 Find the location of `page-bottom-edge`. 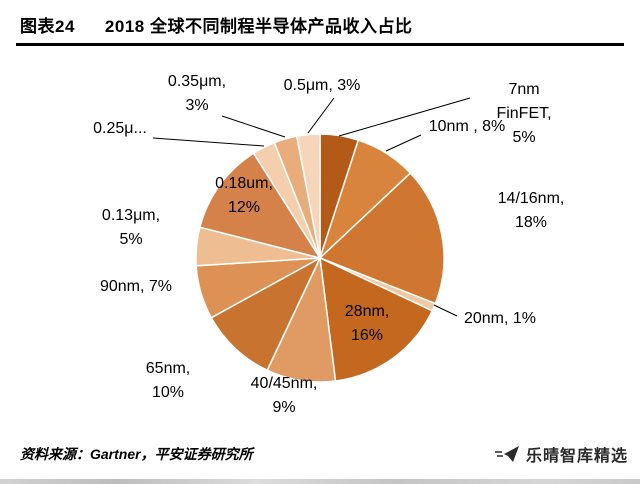

page-bottom-edge is located at coordinates (320, 481).